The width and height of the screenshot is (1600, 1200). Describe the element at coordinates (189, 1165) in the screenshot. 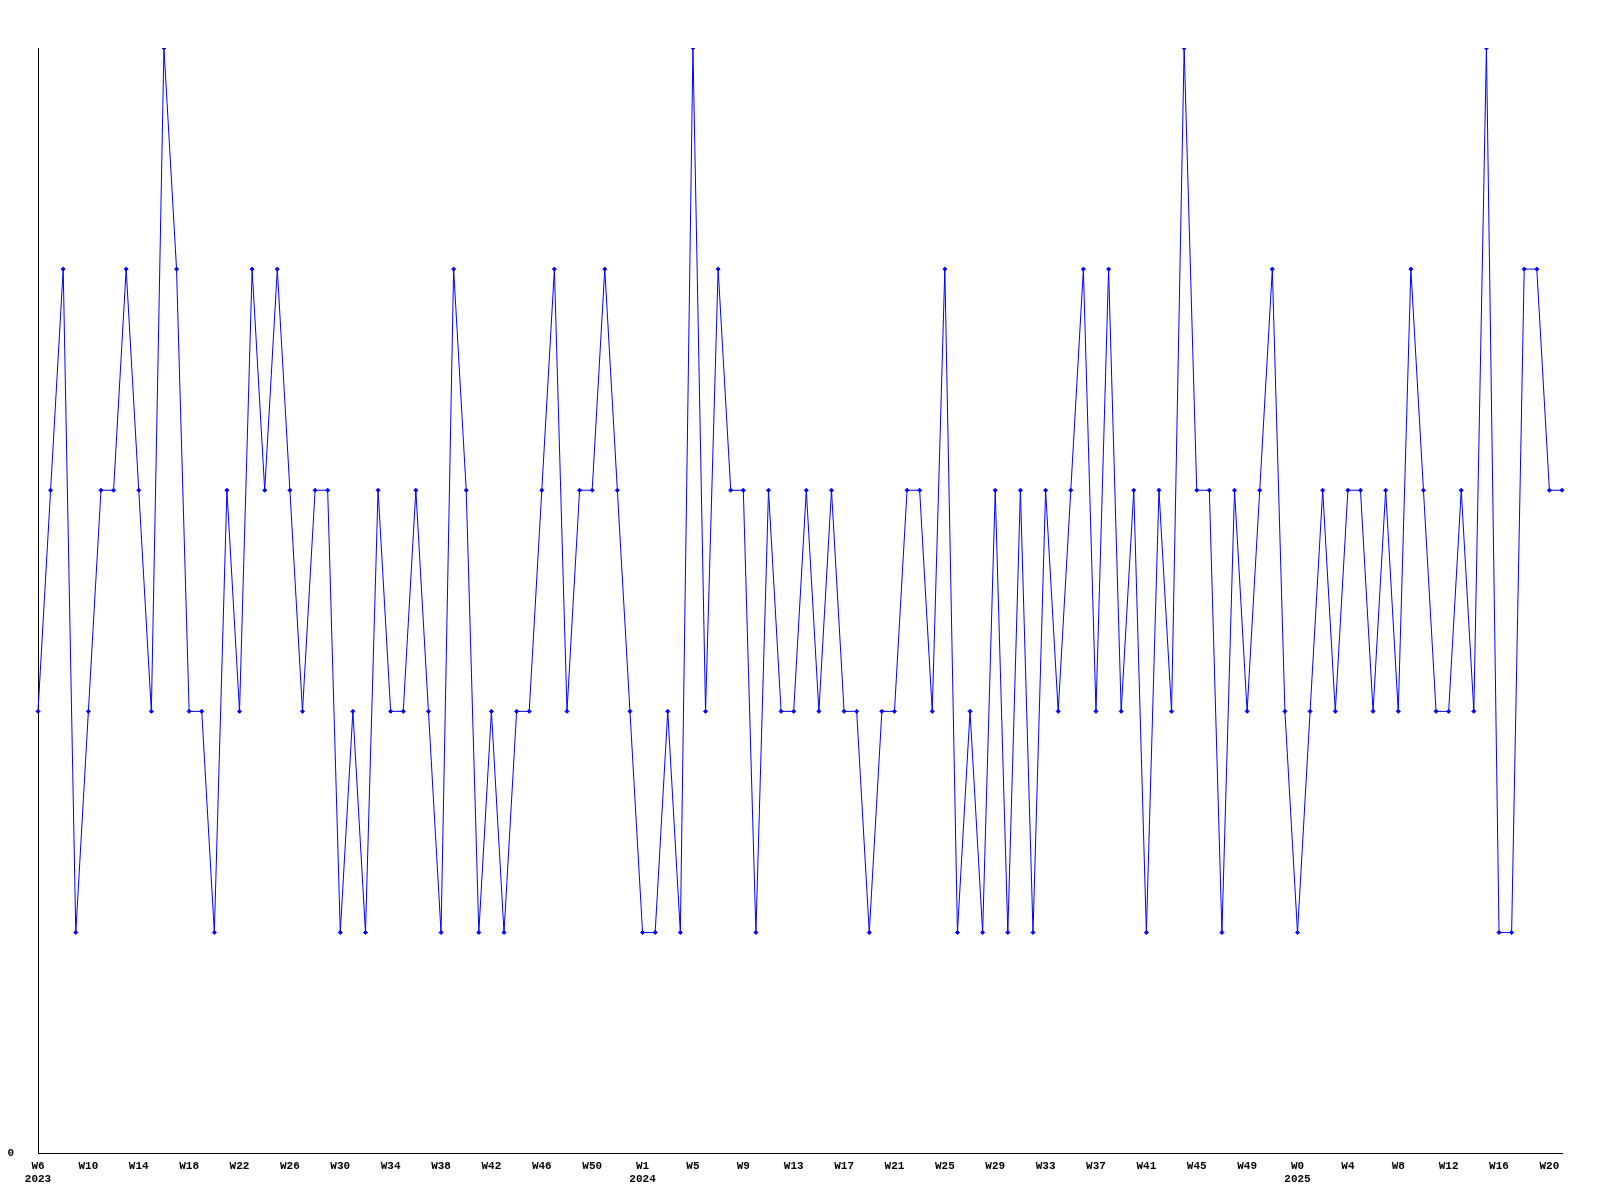

I see `x-tick-label: W18` at that location.